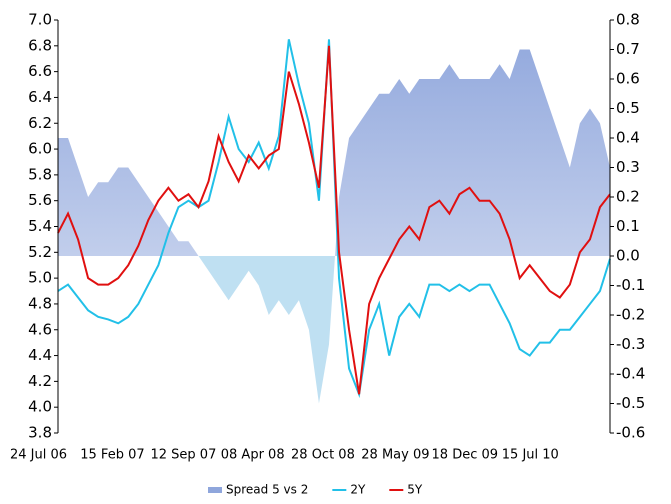 This screenshot has height=504, width=671. What do you see at coordinates (358, 490) in the screenshot?
I see `legend-label: 2Y` at bounding box center [358, 490].